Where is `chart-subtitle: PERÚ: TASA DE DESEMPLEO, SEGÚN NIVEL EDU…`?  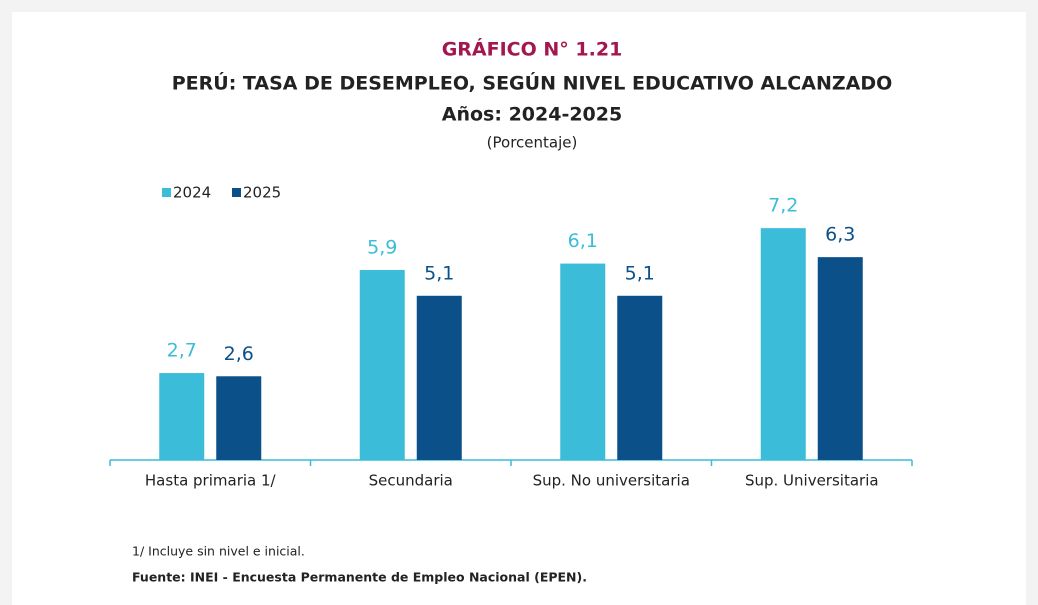 chart-subtitle: PERÚ: TASA DE DESEMPLEO, SEGÚN NIVEL EDU… is located at coordinates (532, 83).